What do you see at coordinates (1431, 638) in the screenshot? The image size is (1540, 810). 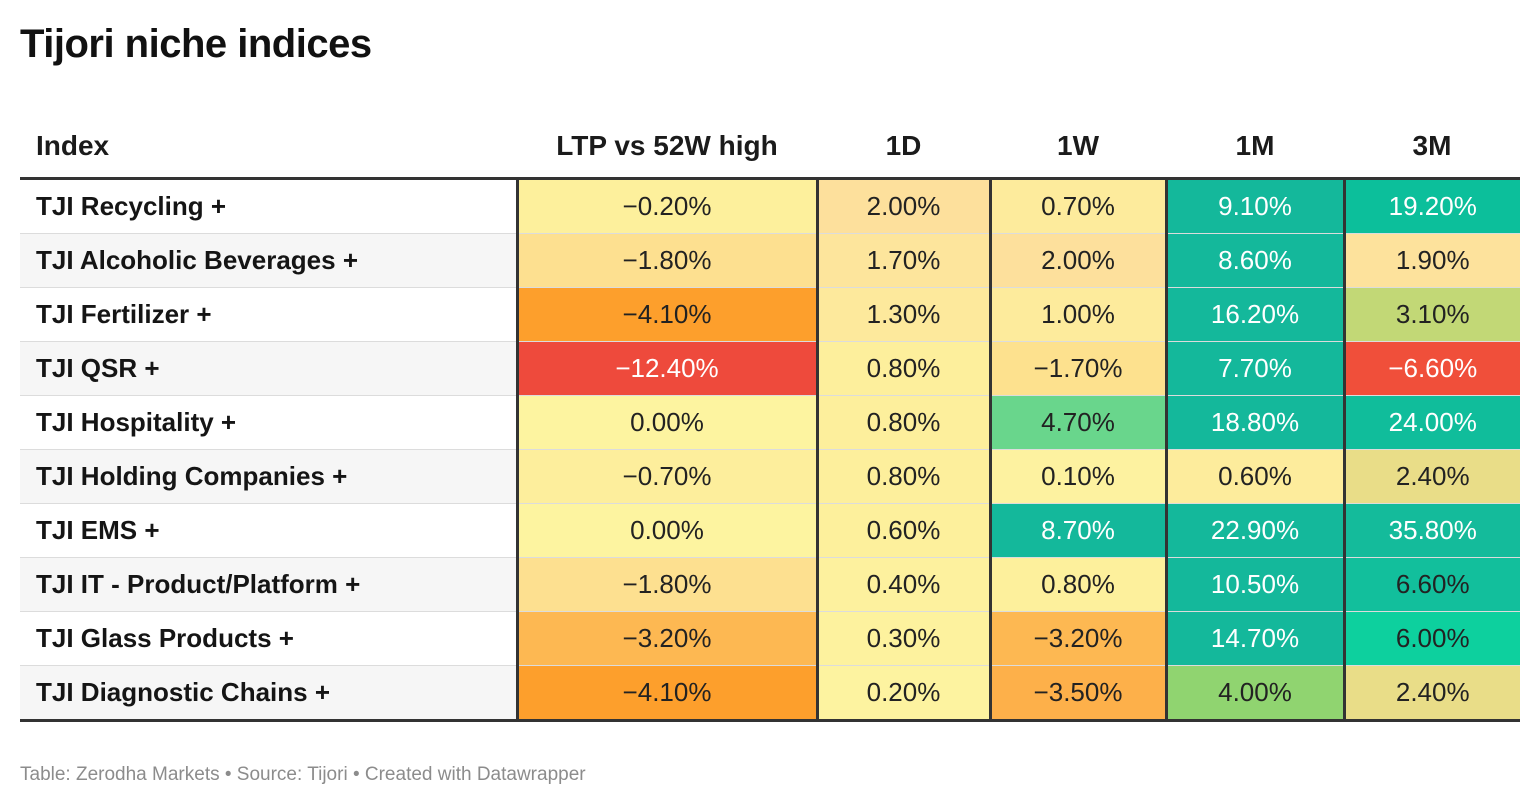 I see `cell-3m: 6.00%` at bounding box center [1431, 638].